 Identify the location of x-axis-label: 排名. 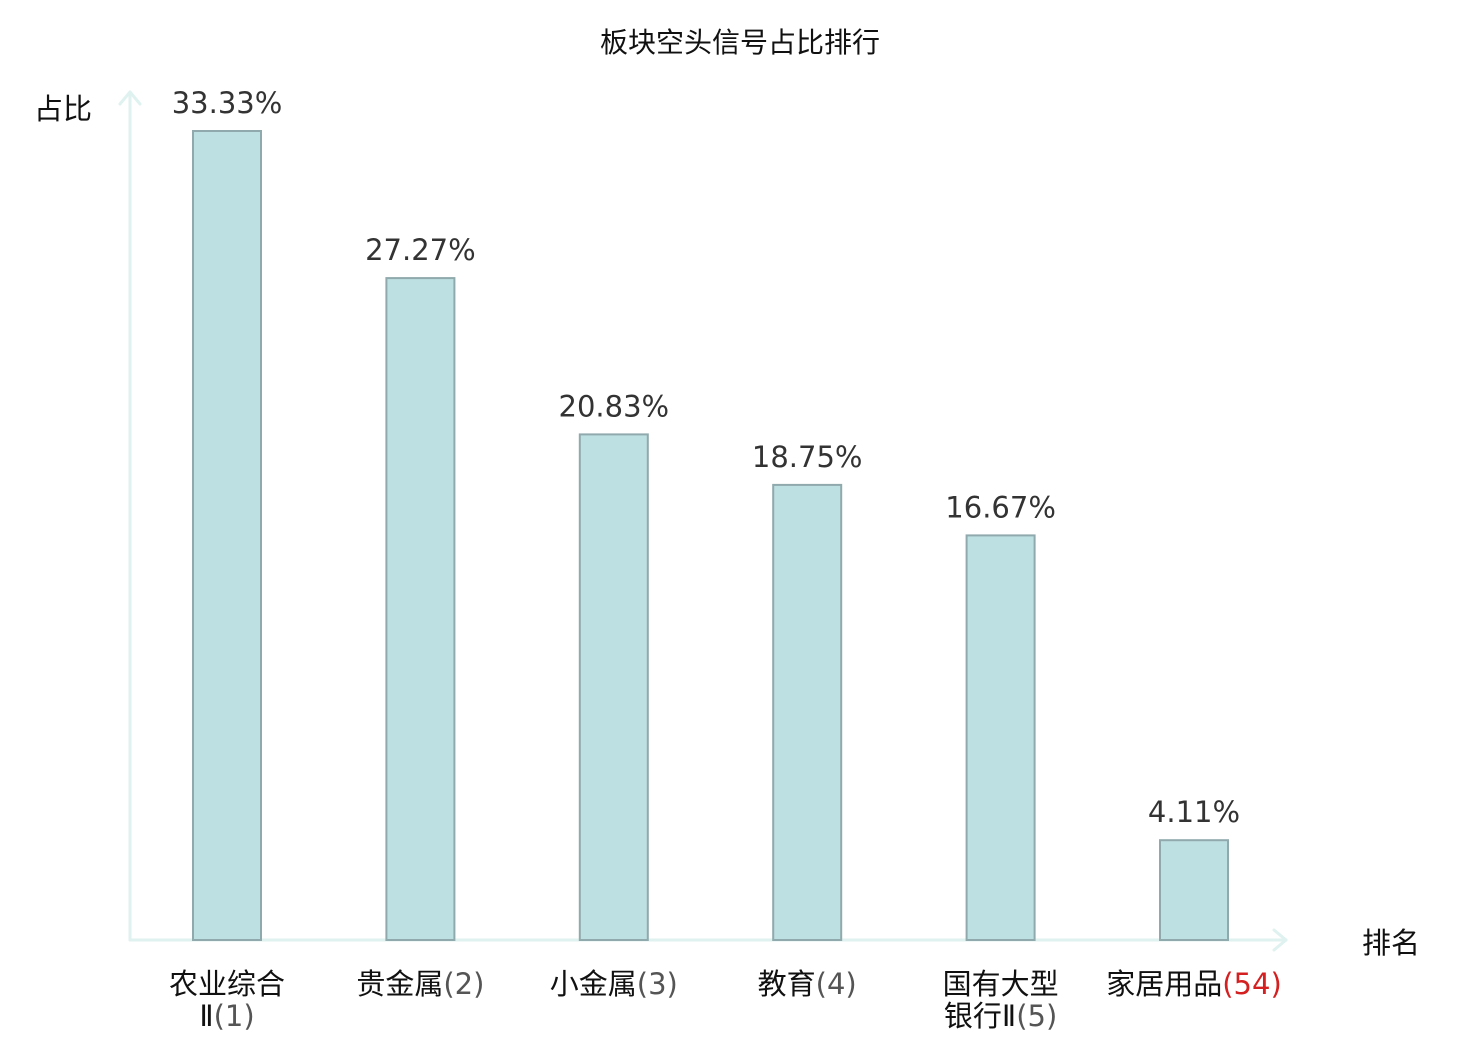
(1391, 943).